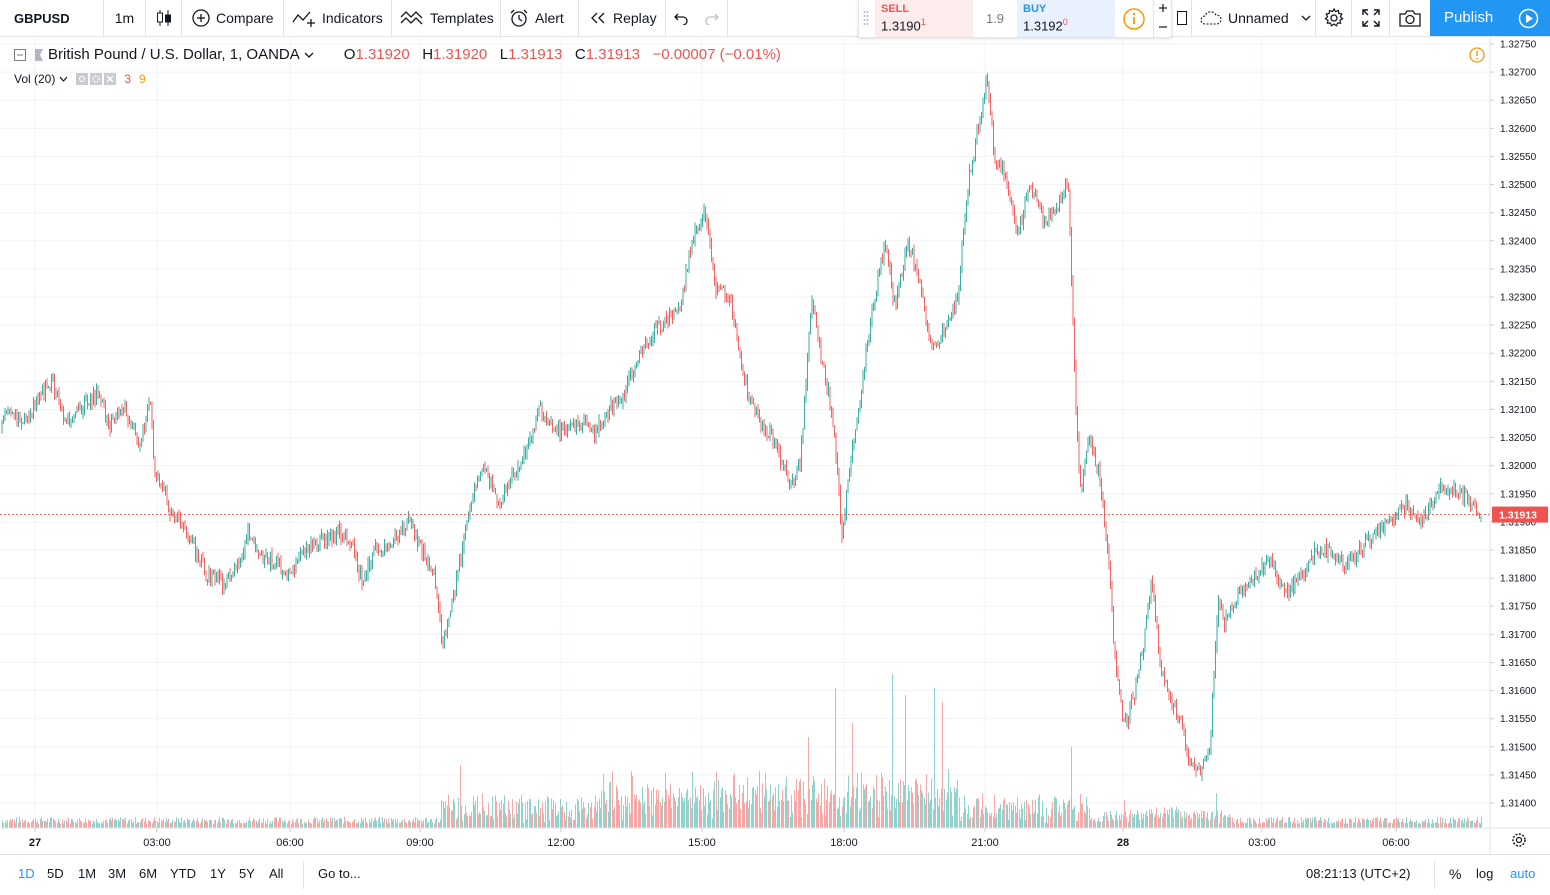 The width and height of the screenshot is (1550, 895). What do you see at coordinates (1396, 843) in the screenshot?
I see `time-tick-label: 06:00` at bounding box center [1396, 843].